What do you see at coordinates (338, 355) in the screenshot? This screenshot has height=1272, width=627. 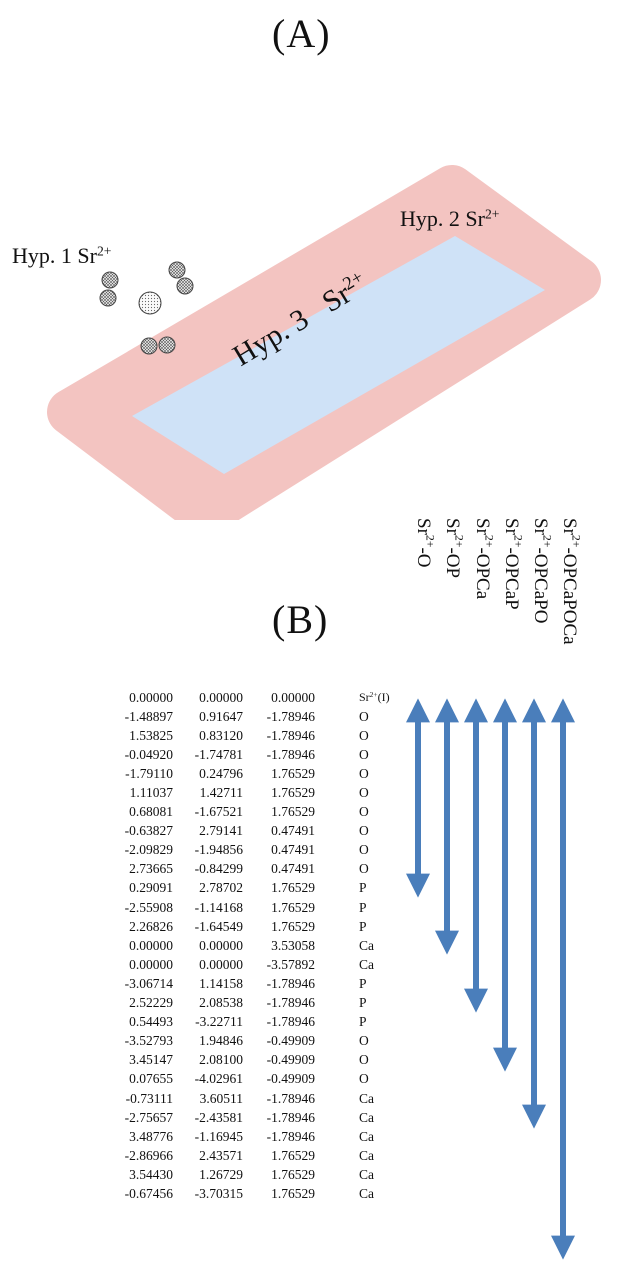 I see `hyp3-inner-rect` at bounding box center [338, 355].